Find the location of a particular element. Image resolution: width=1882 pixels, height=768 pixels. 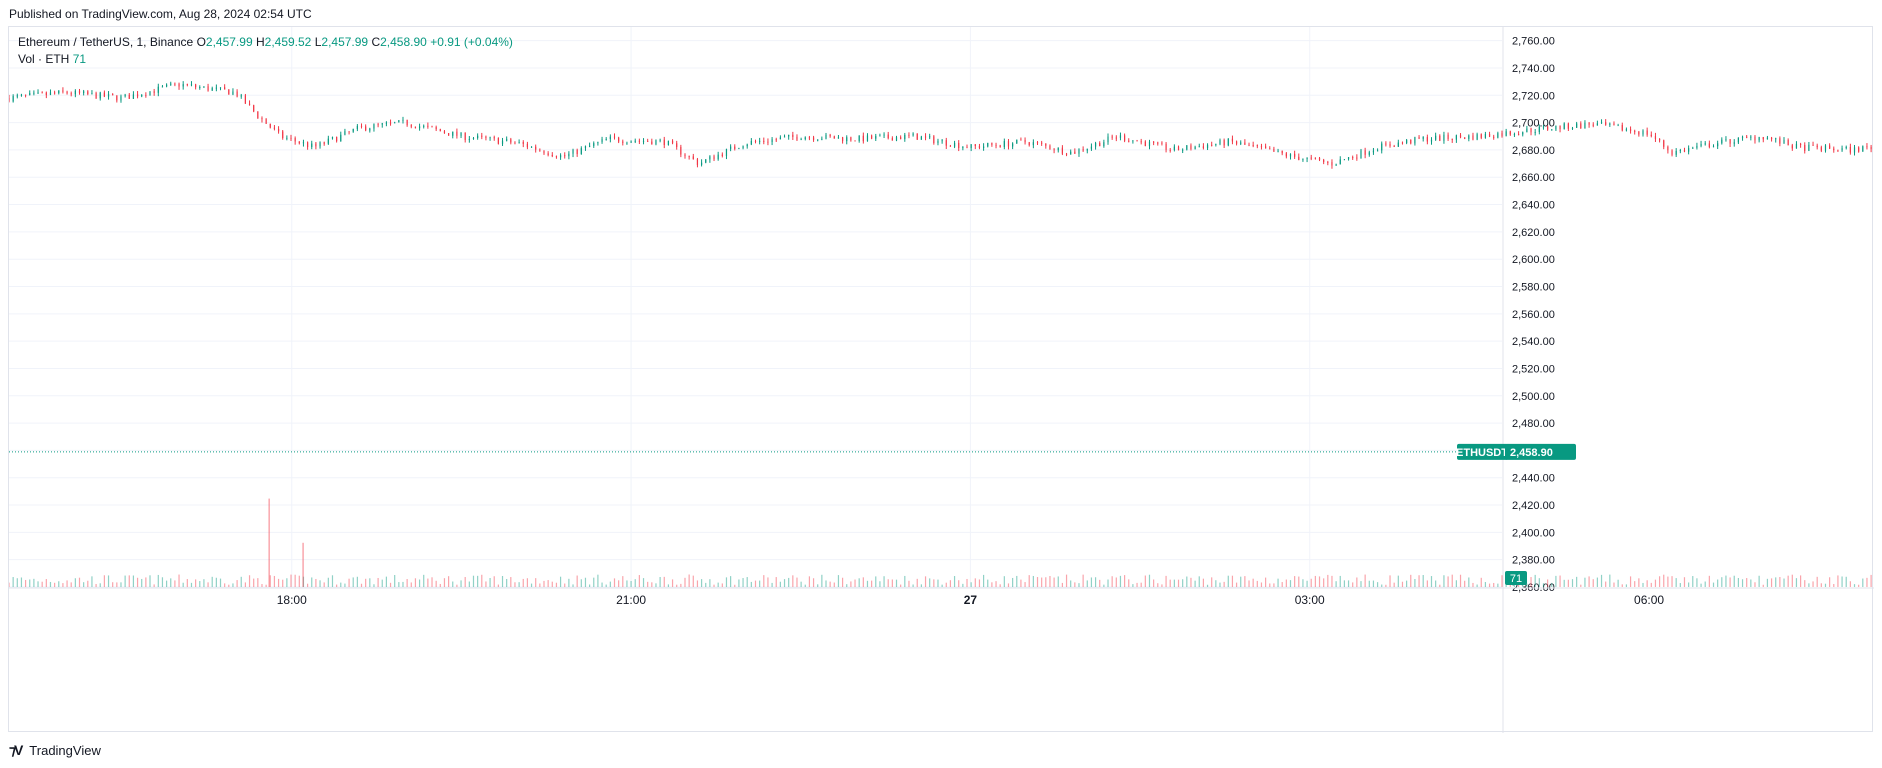

price-tick-label: 2,760.00 is located at coordinates (1533, 42).